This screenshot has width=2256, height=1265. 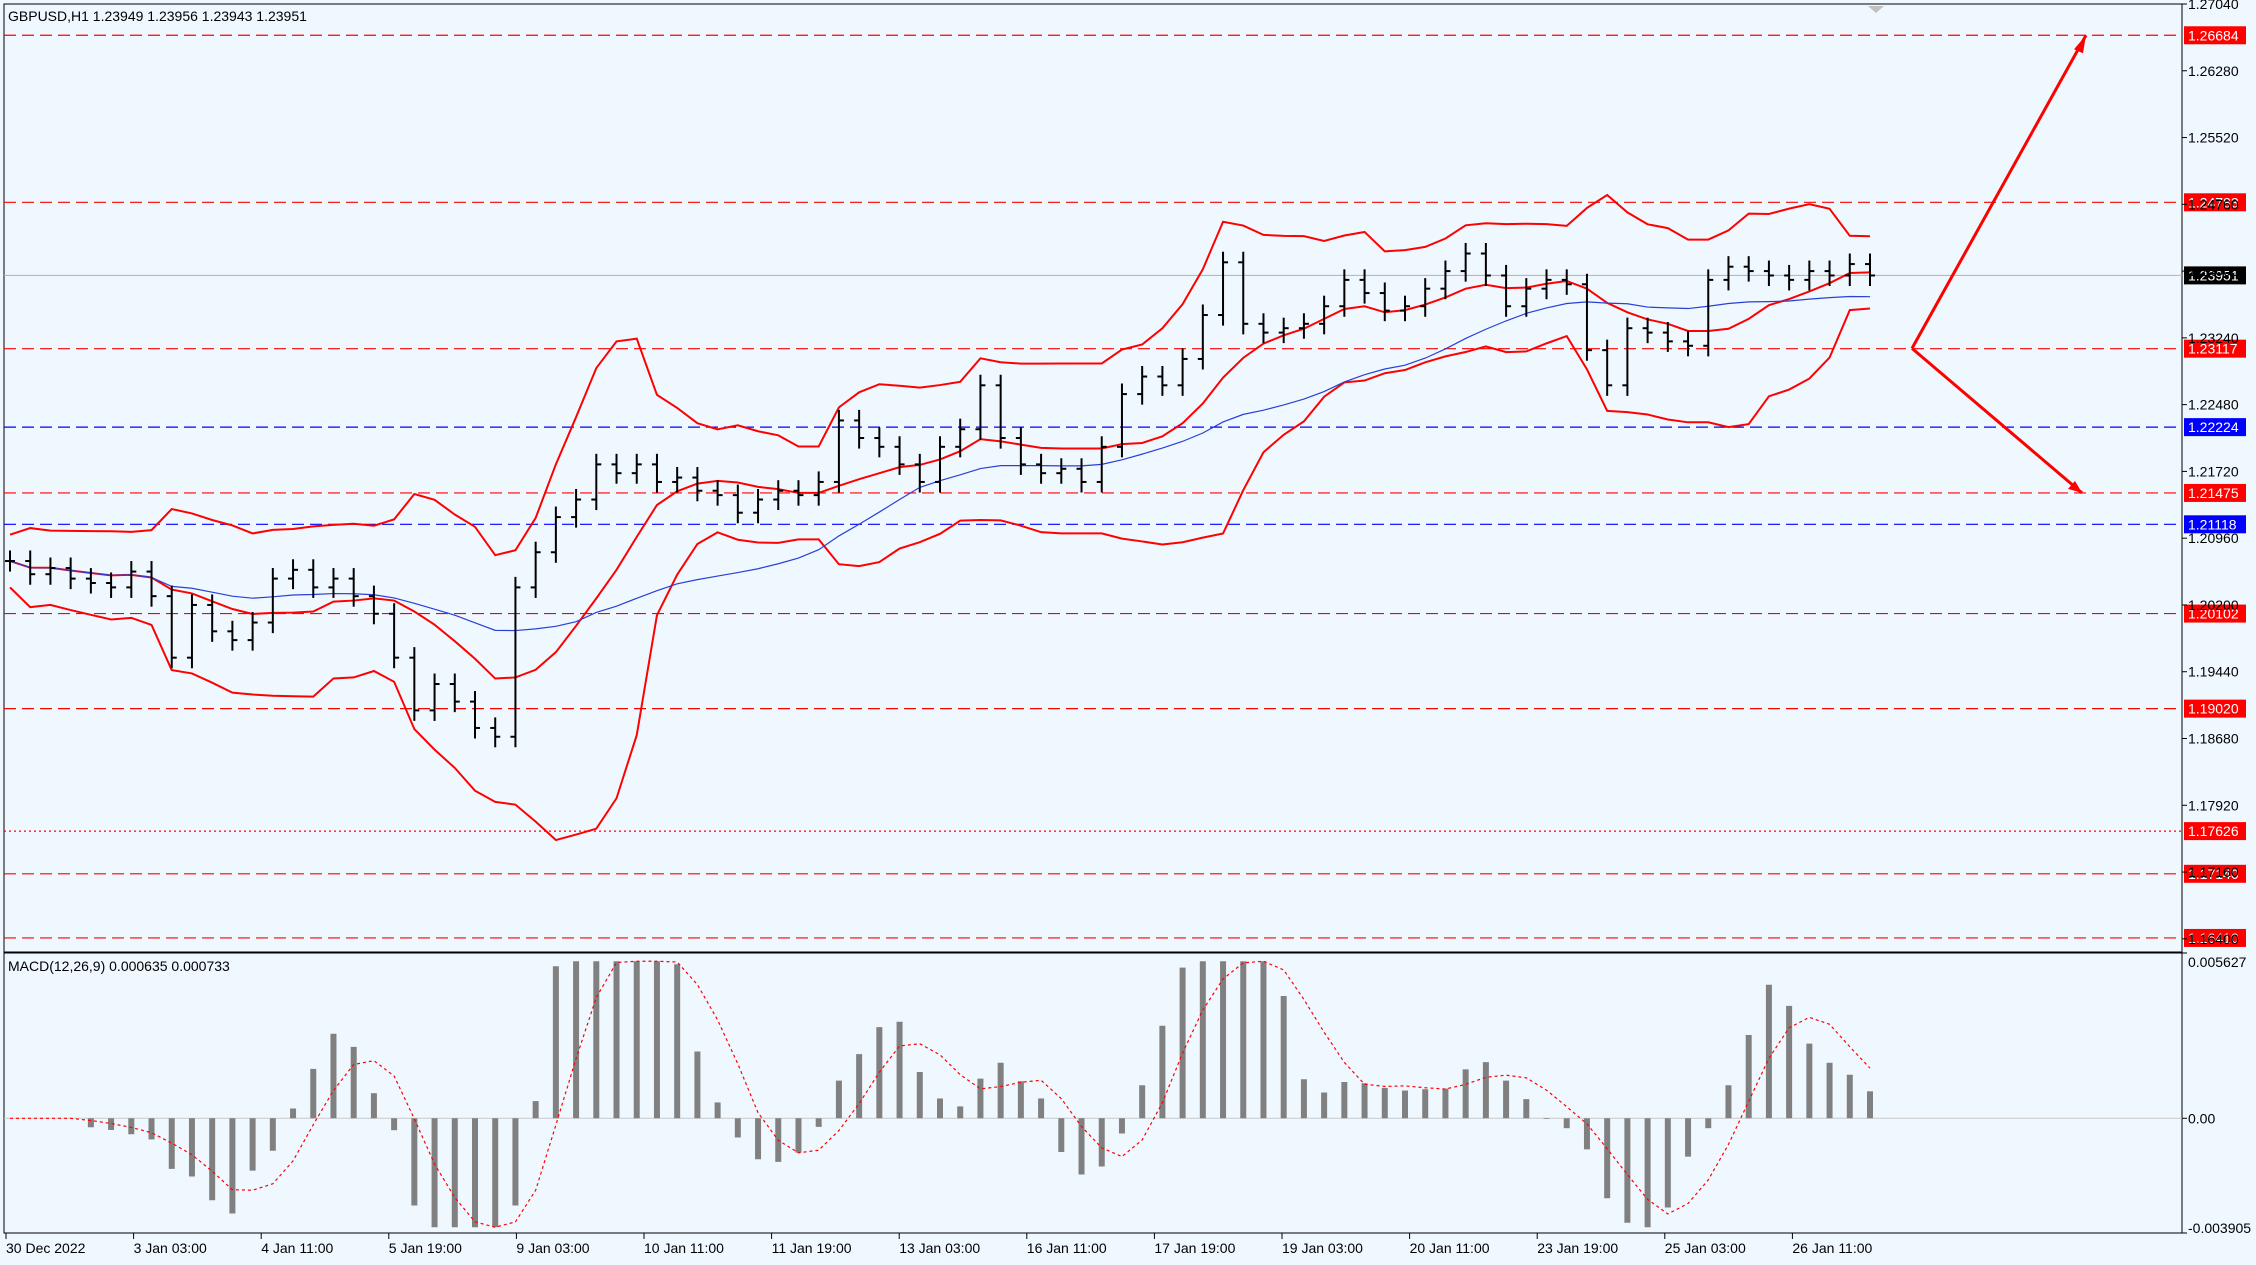 I want to click on indicator-info: MACD(12,26,9) 0.000635 0.000733, so click(x=119, y=966).